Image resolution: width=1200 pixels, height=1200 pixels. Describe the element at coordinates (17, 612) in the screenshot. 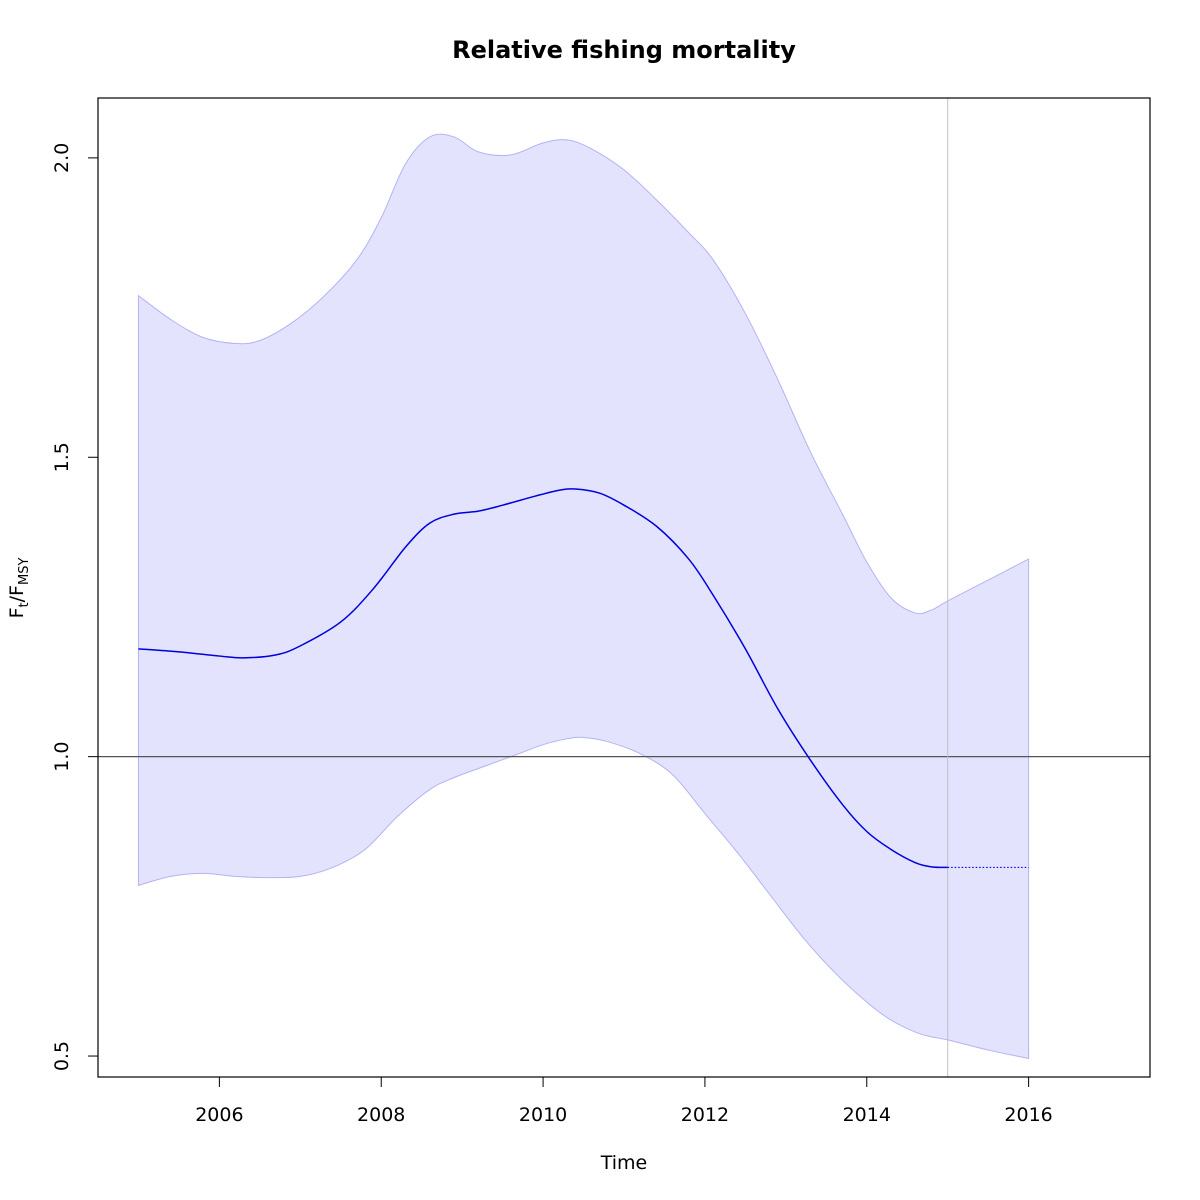

I see `y-axis-label-main: F` at that location.